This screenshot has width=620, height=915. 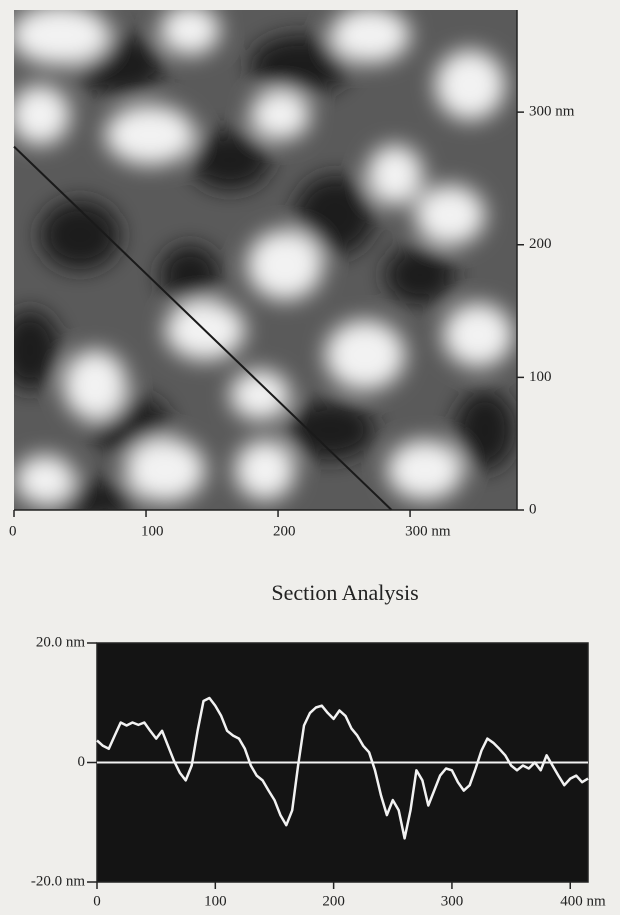 What do you see at coordinates (344, 592) in the screenshot?
I see `chart-title: Section Analysis` at bounding box center [344, 592].